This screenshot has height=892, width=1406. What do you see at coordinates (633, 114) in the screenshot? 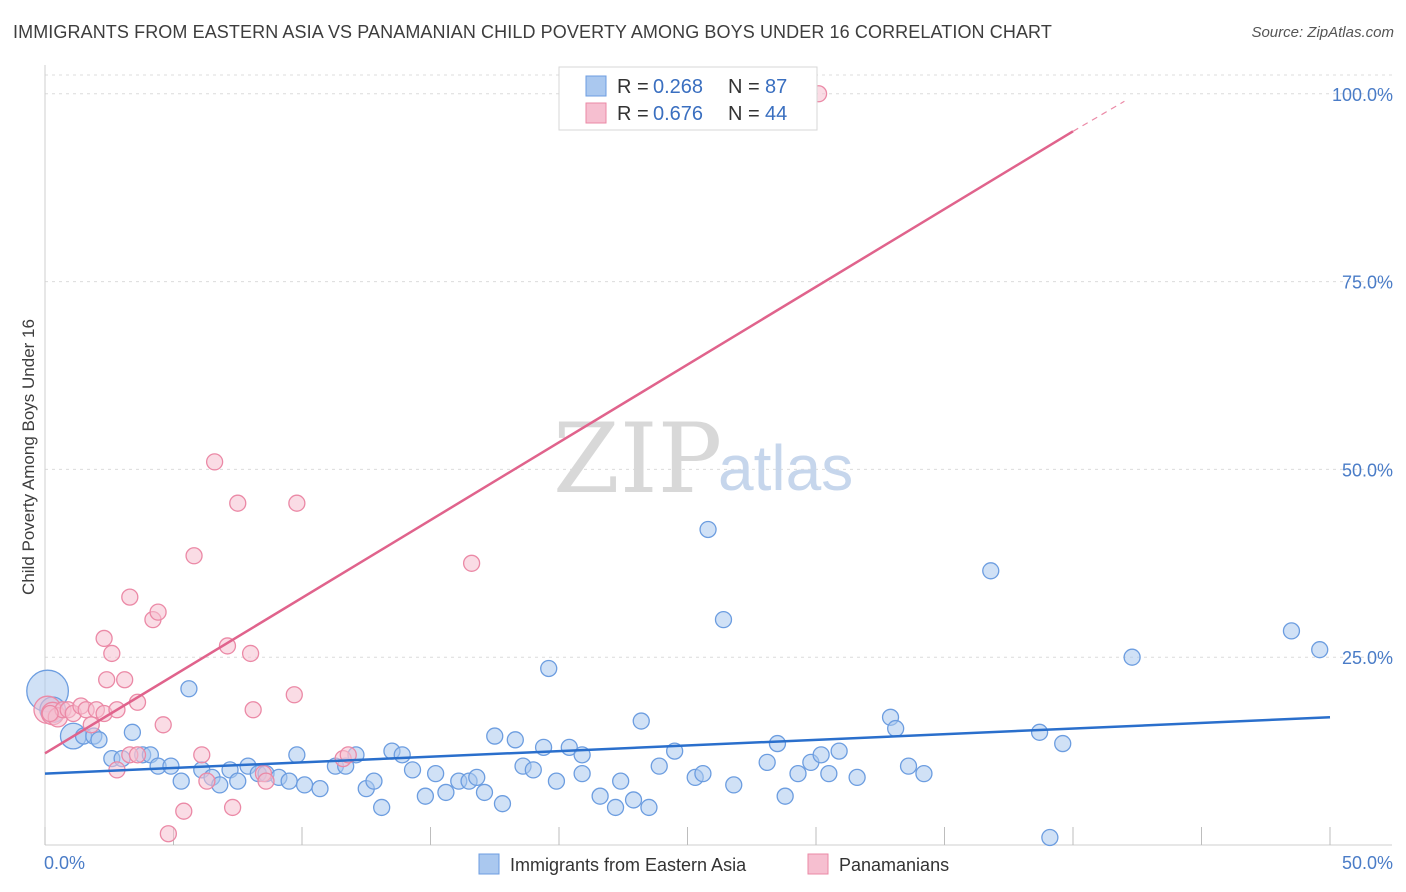
I see `legend-r-label-2: R =` at bounding box center [633, 114].